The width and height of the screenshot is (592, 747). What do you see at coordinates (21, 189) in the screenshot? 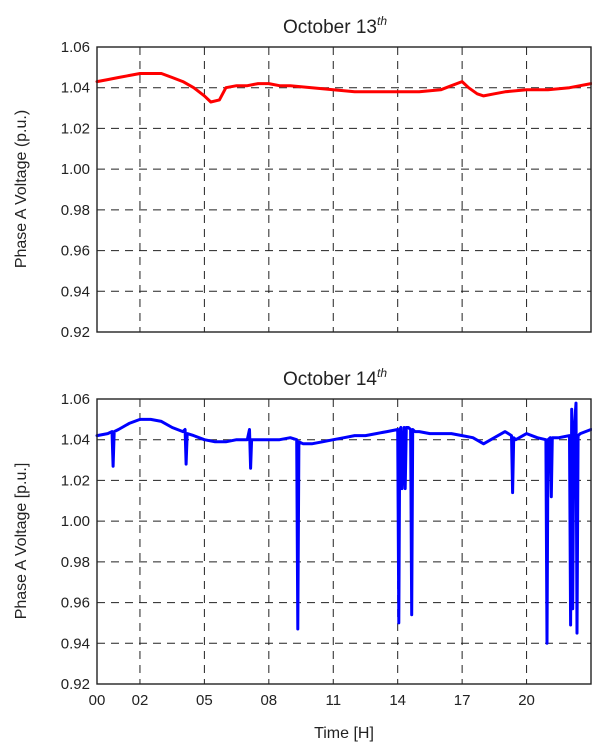
I see `y-axis-label-oct-13: Phase A Voltage (p.u.)` at bounding box center [21, 189].